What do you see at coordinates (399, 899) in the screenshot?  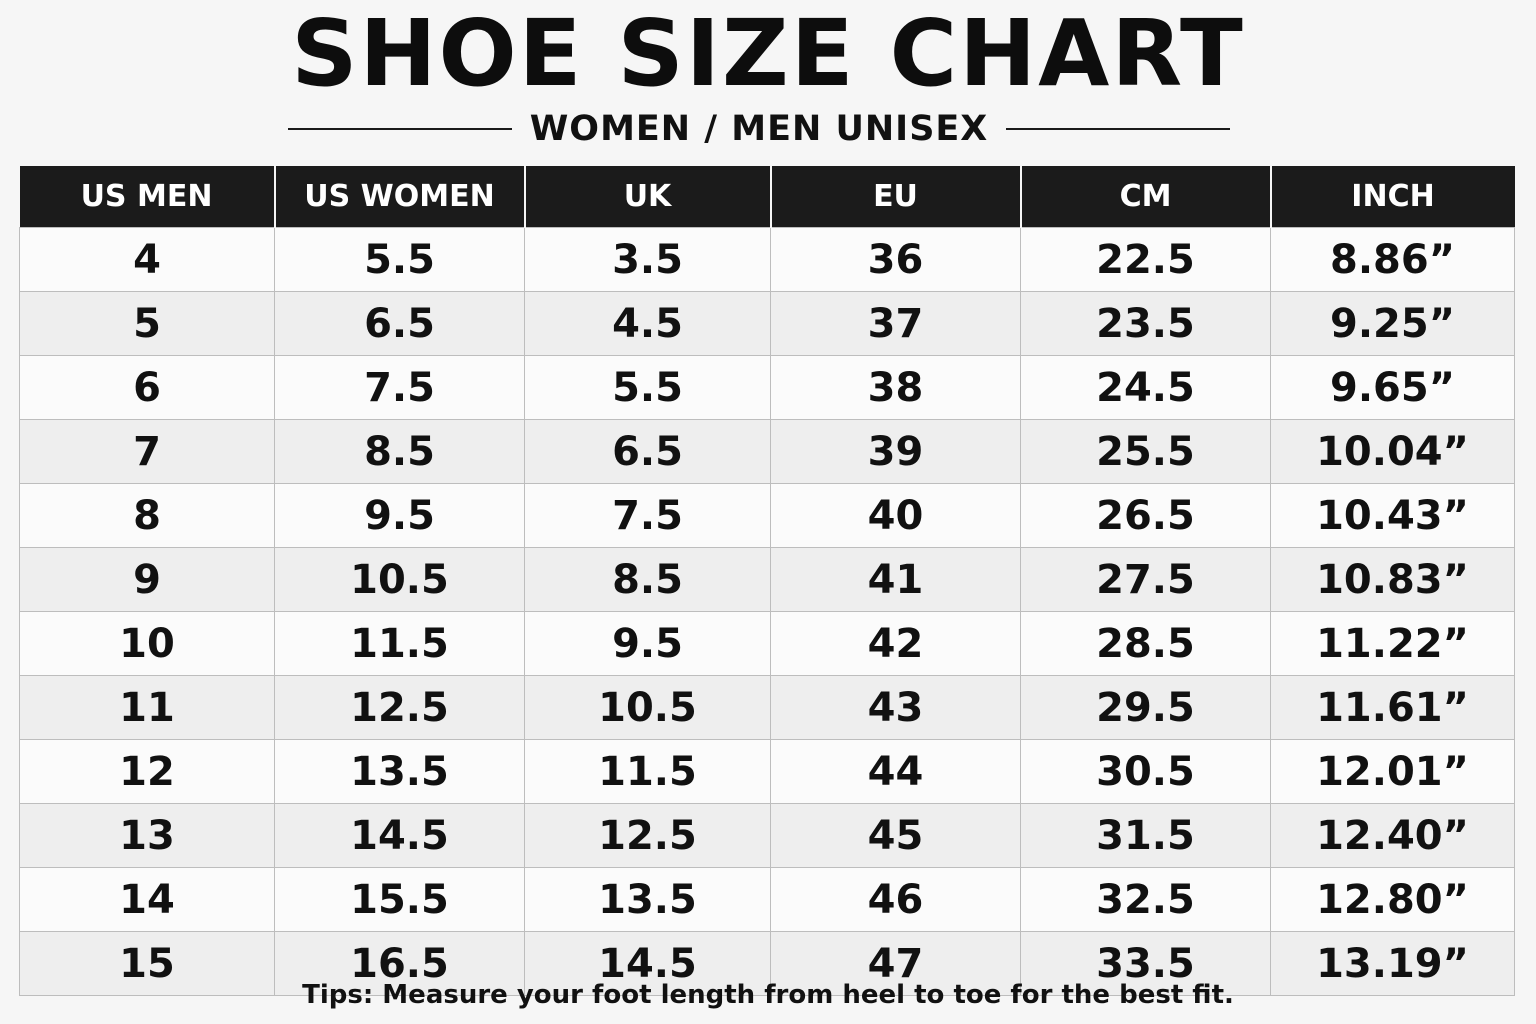 I see `table-cell-us-women: 15.5` at bounding box center [399, 899].